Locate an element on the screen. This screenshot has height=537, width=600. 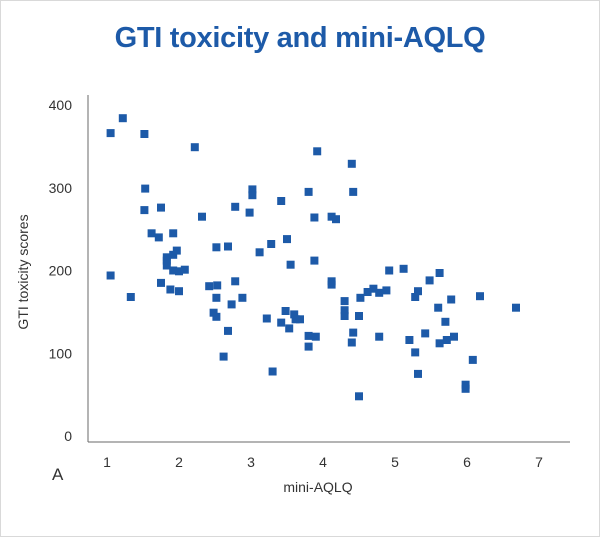
x-tick-label: 5 is located at coordinates (395, 462).